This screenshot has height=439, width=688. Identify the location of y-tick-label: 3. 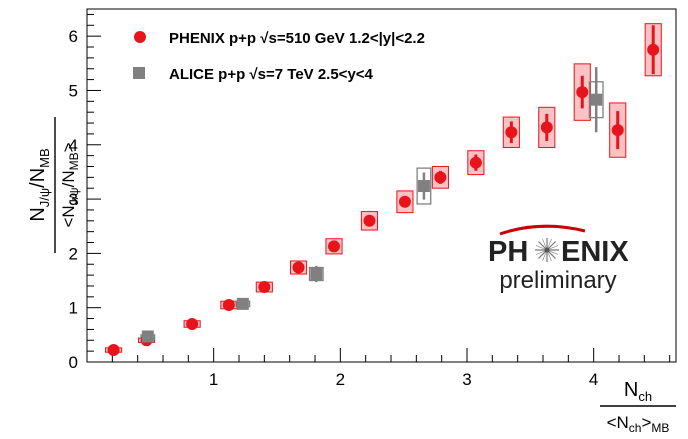
(73, 199).